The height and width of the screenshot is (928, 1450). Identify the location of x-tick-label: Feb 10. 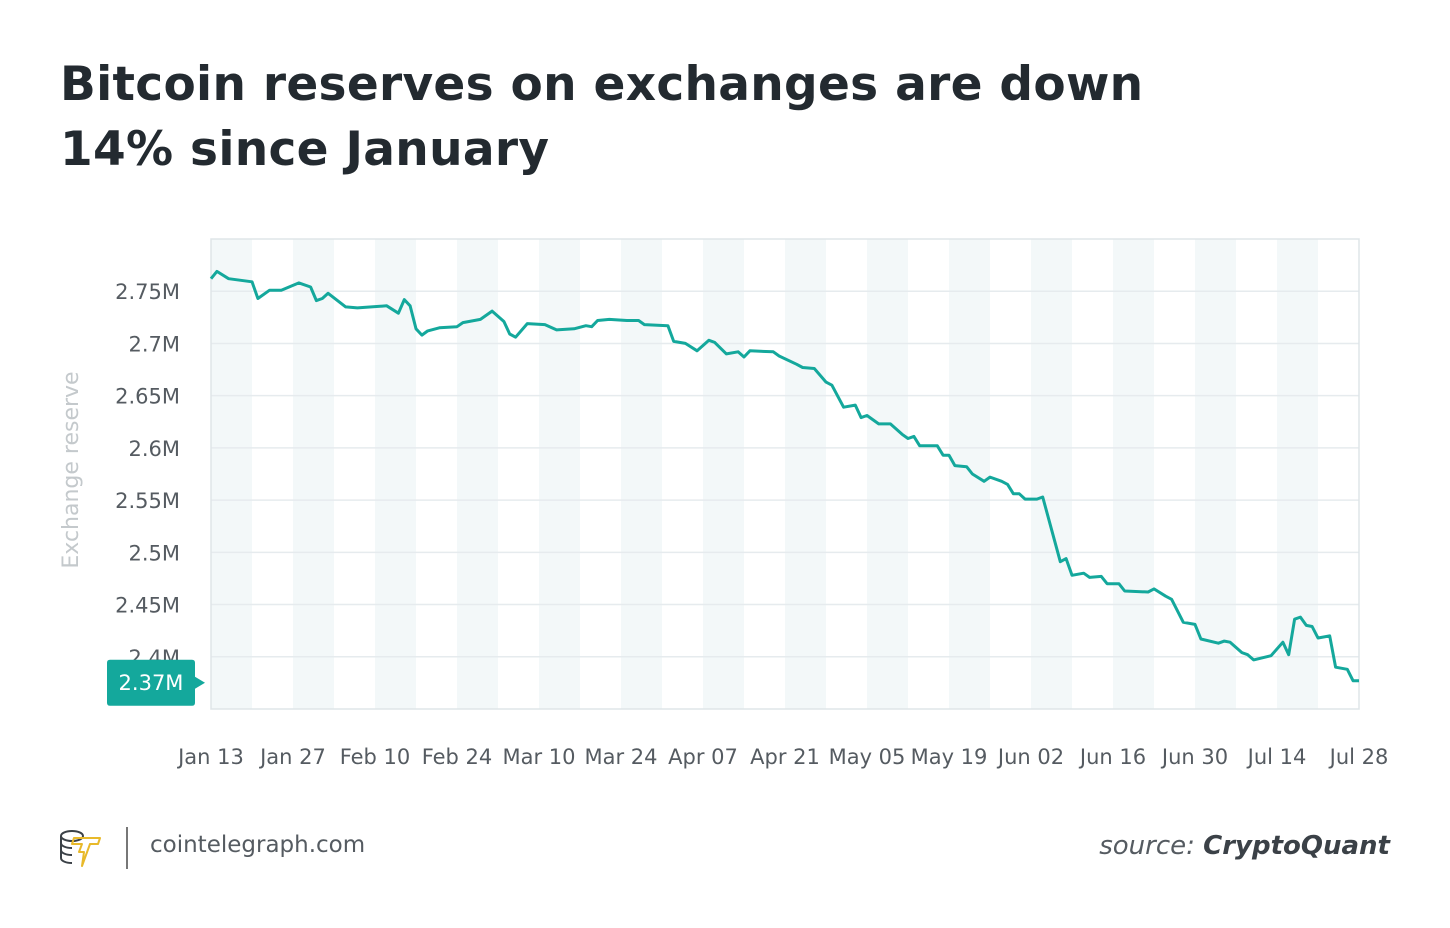
(375, 757).